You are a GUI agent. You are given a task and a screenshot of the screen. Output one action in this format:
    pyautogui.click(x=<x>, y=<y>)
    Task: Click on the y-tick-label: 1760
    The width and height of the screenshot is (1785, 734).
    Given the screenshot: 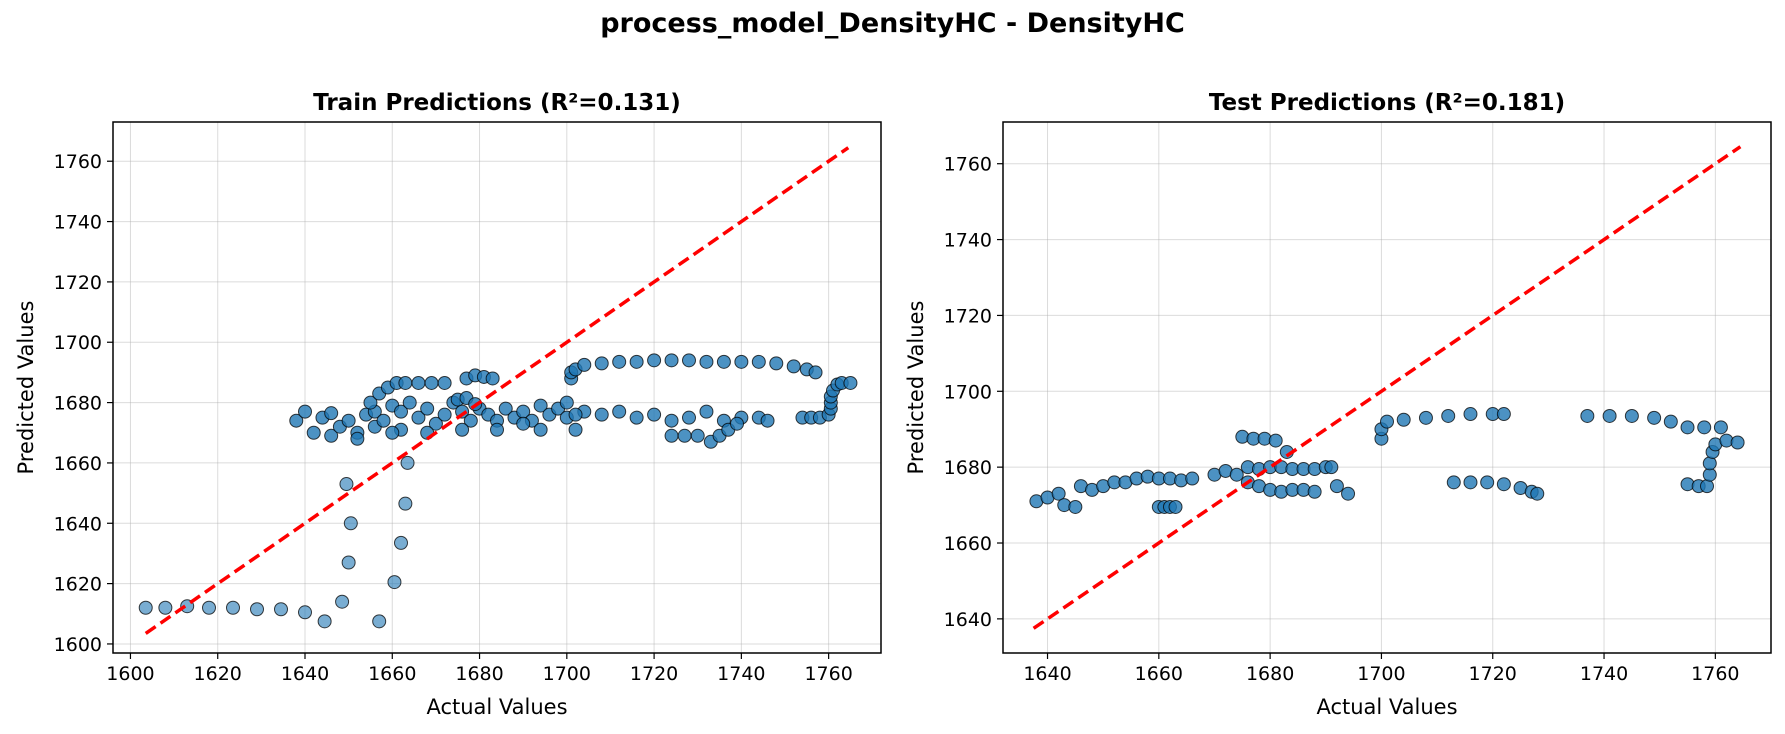 What is the action you would take?
    pyautogui.click(x=78, y=162)
    